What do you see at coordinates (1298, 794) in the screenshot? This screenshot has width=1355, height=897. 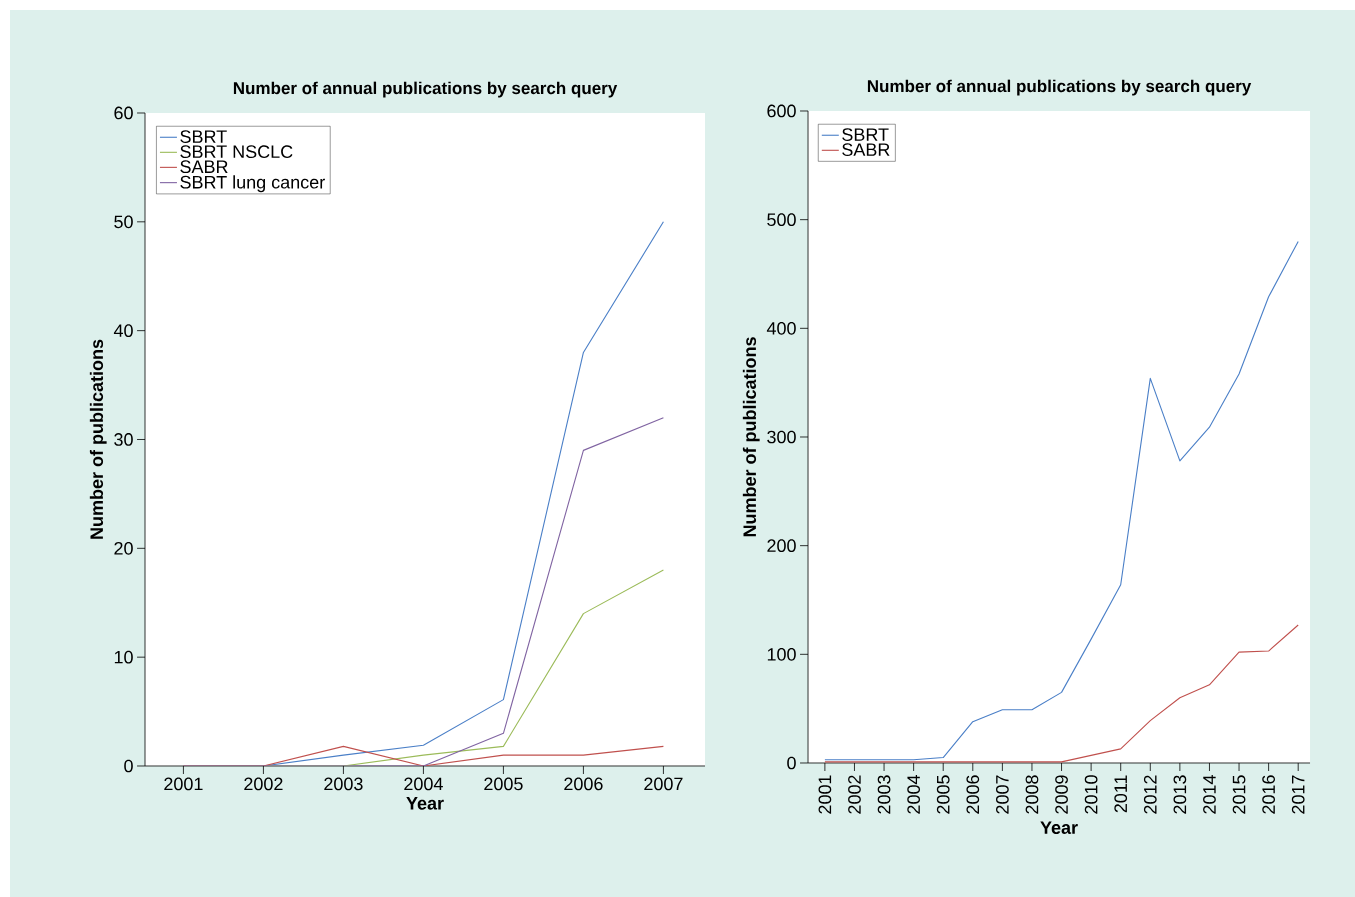 I see `x-tick-label: 2017` at bounding box center [1298, 794].